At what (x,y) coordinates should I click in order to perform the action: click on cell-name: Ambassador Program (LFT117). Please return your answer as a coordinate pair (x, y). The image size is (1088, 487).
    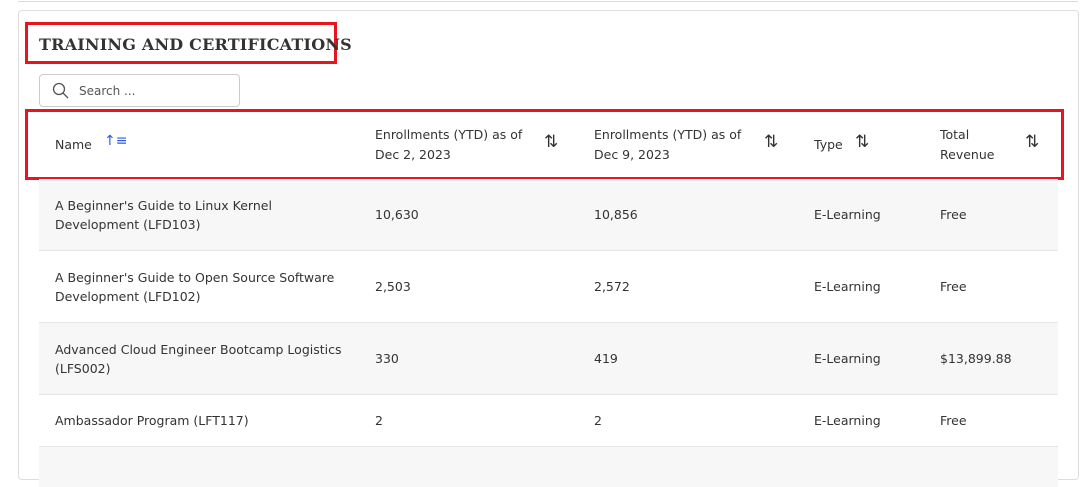
    Looking at the image, I should click on (152, 420).